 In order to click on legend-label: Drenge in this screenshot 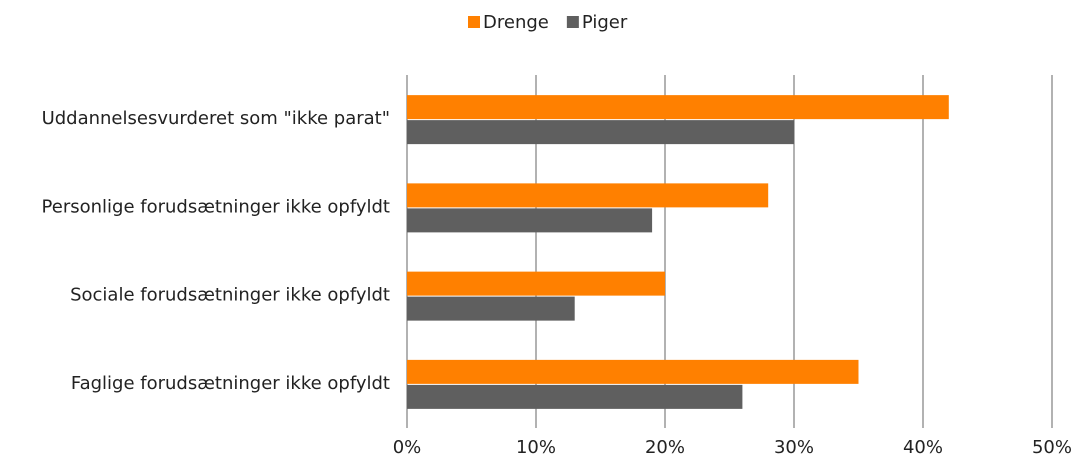, I will do `click(516, 22)`.